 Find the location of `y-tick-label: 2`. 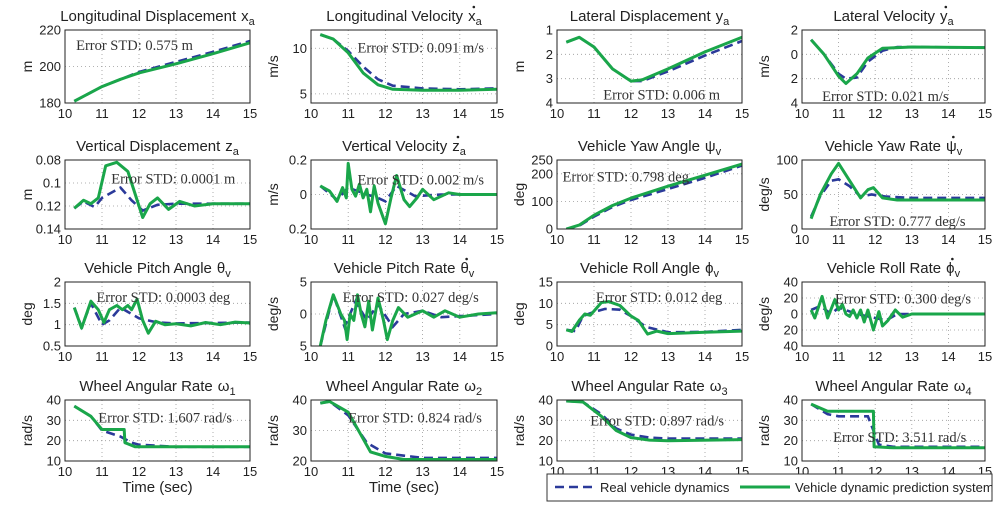

y-tick-label: 2 is located at coordinates (57, 282).